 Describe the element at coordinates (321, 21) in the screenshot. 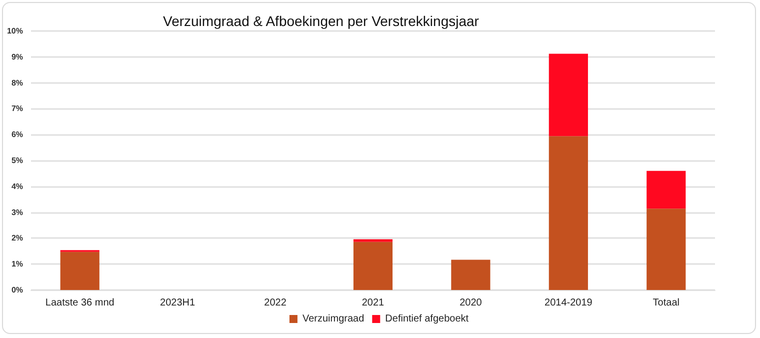

I see `chart-title: Verzuimgraad & Afboekingen per Verstrekkingsjaar` at that location.